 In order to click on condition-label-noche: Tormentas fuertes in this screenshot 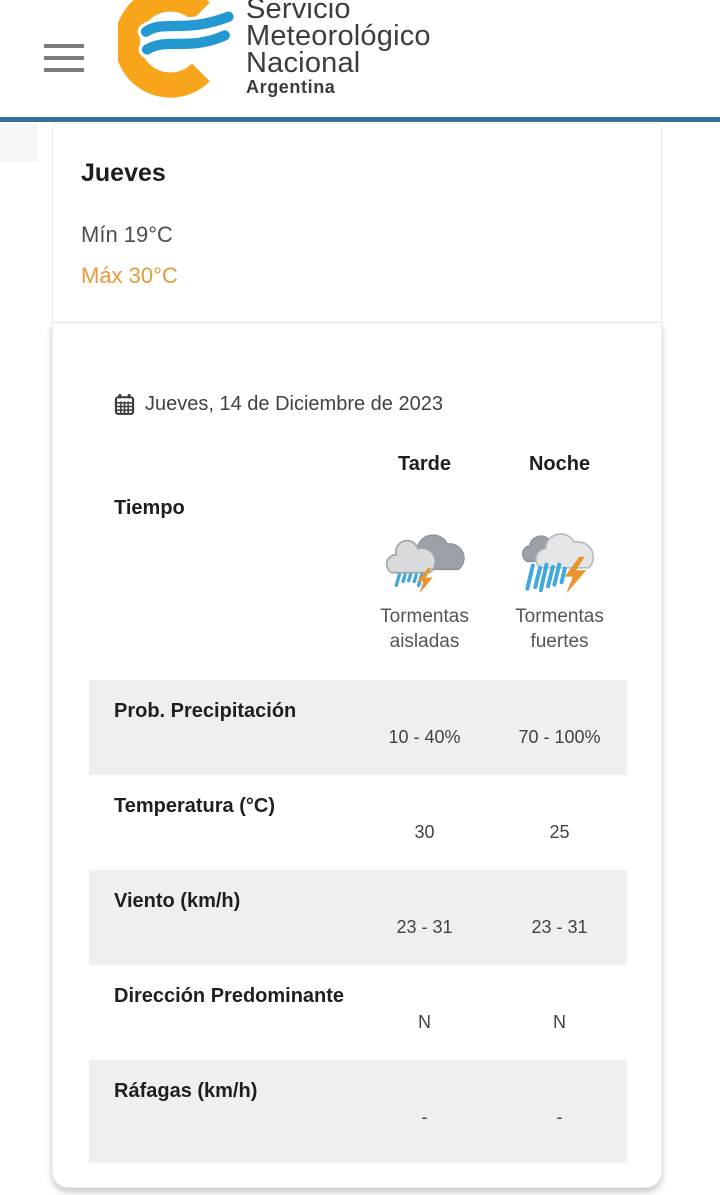, I will do `click(559, 629)`.